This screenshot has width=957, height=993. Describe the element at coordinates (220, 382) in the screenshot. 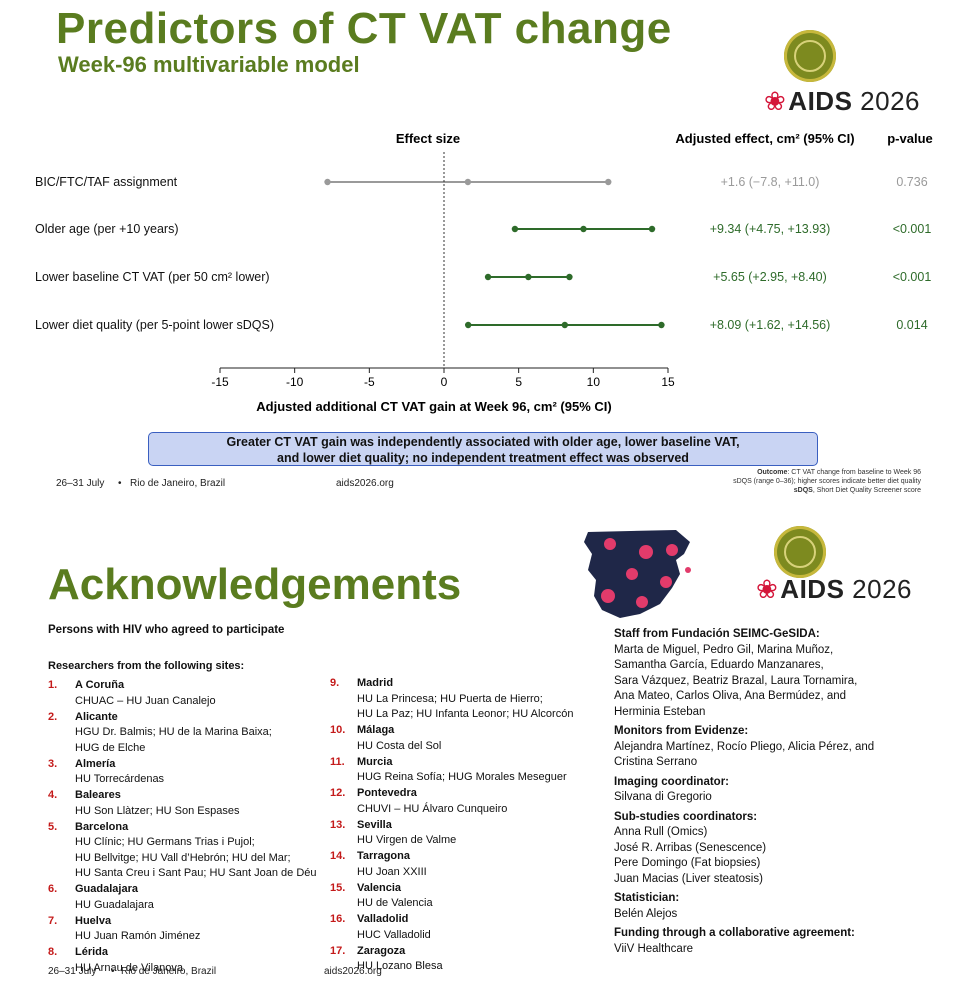

I see `x-tick-label: -15` at that location.